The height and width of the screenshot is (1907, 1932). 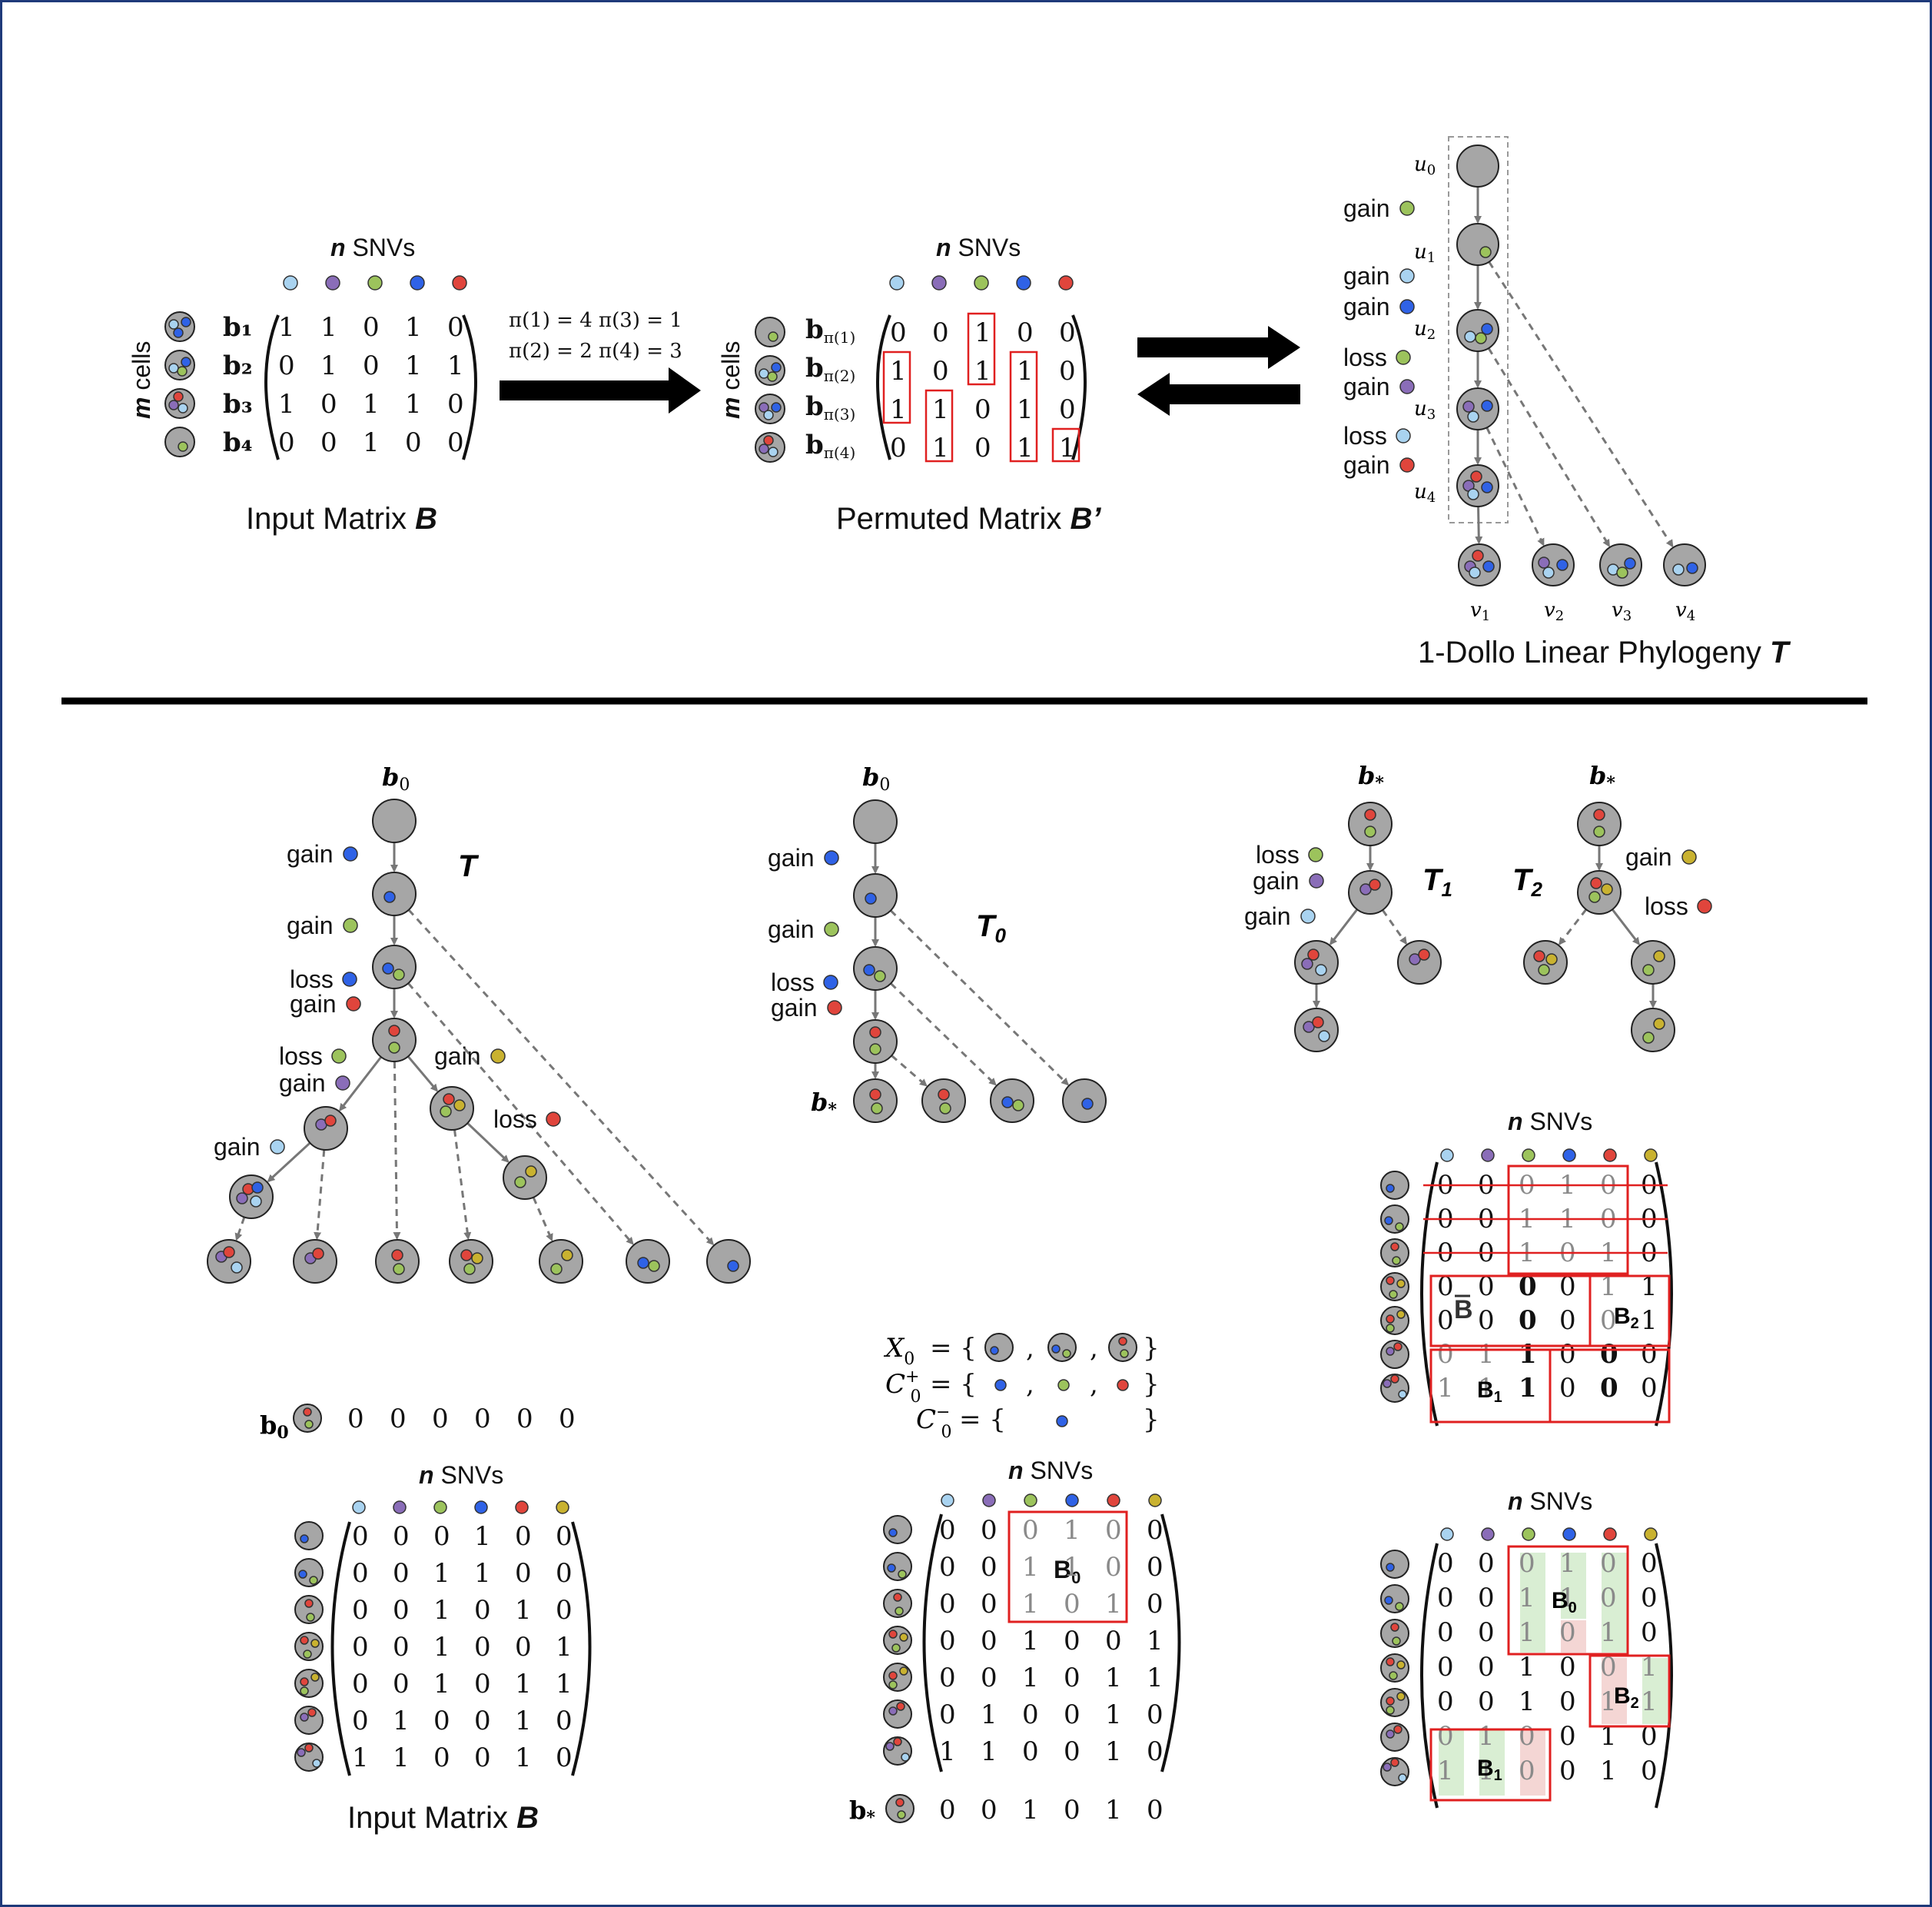 I want to click on snv-header: SNVs, so click(x=471, y=1475).